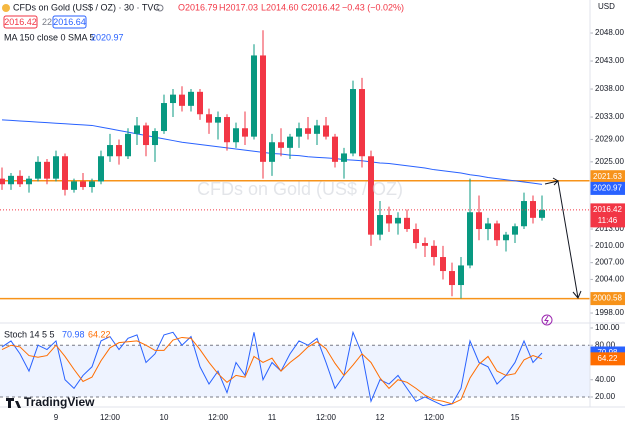  I want to click on x-tick-label: 15, so click(515, 417).